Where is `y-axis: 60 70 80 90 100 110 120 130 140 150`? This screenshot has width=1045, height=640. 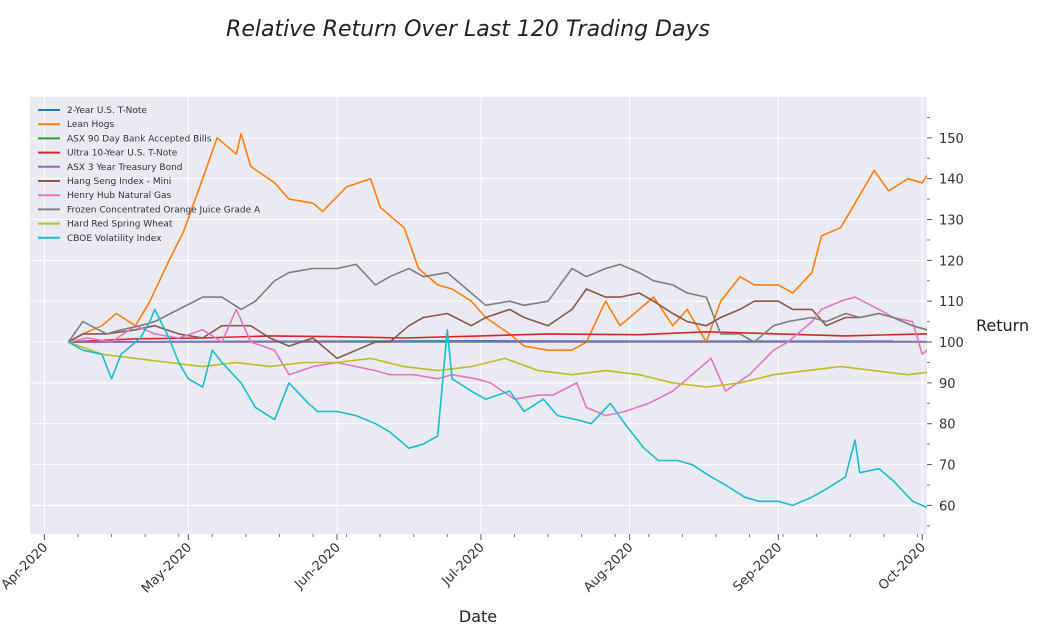 y-axis: 60 70 80 90 100 110 120 130 140 150 is located at coordinates (945, 321).